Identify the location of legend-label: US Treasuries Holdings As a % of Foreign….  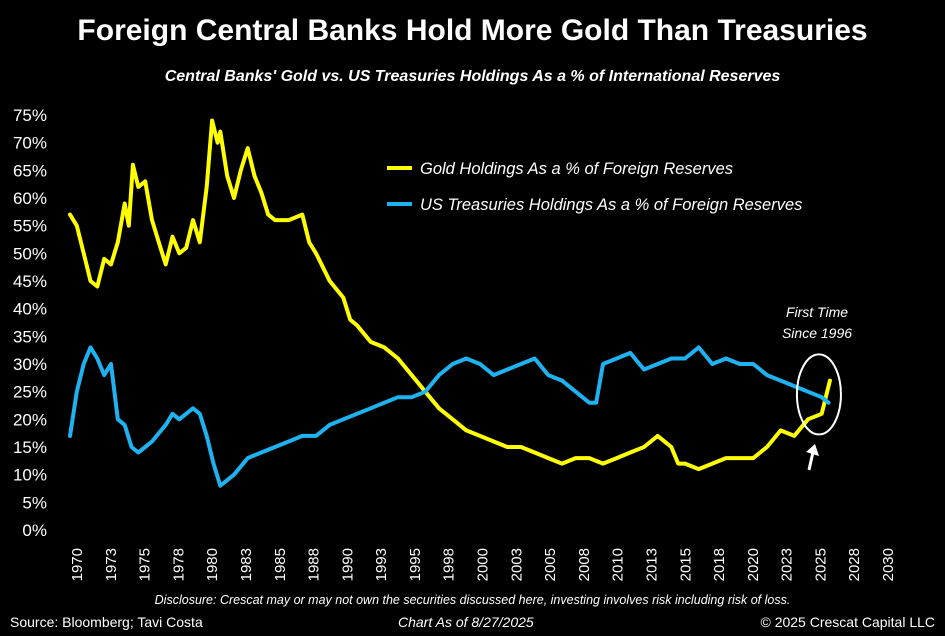
(611, 205).